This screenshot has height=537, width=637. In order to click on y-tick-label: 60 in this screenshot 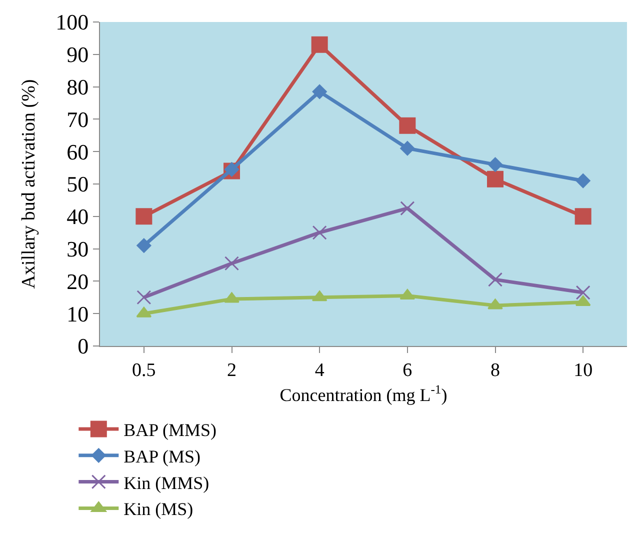, I will do `click(77, 151)`.